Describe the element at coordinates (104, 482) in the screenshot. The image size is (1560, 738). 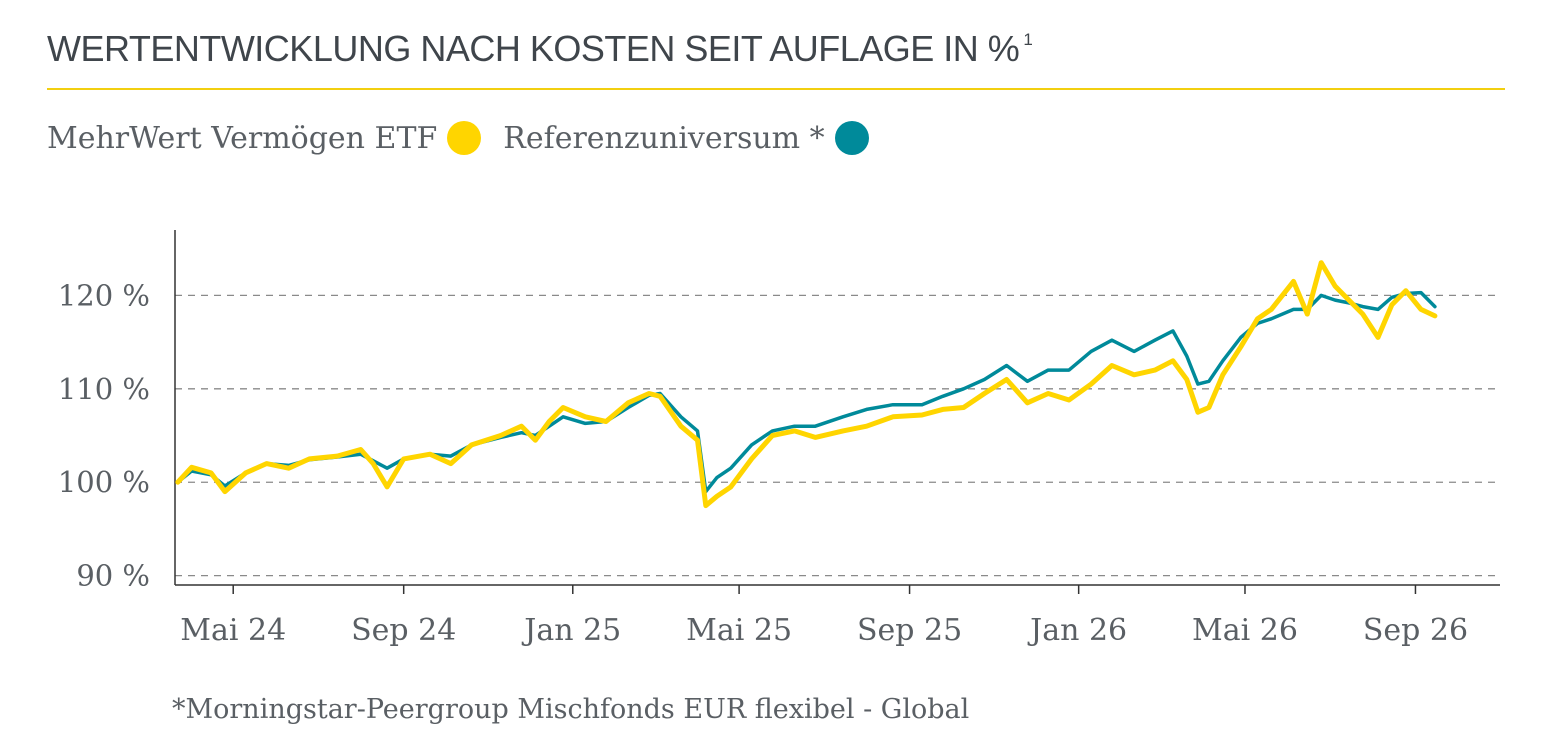
I see `y-tick-label: 100 %` at that location.